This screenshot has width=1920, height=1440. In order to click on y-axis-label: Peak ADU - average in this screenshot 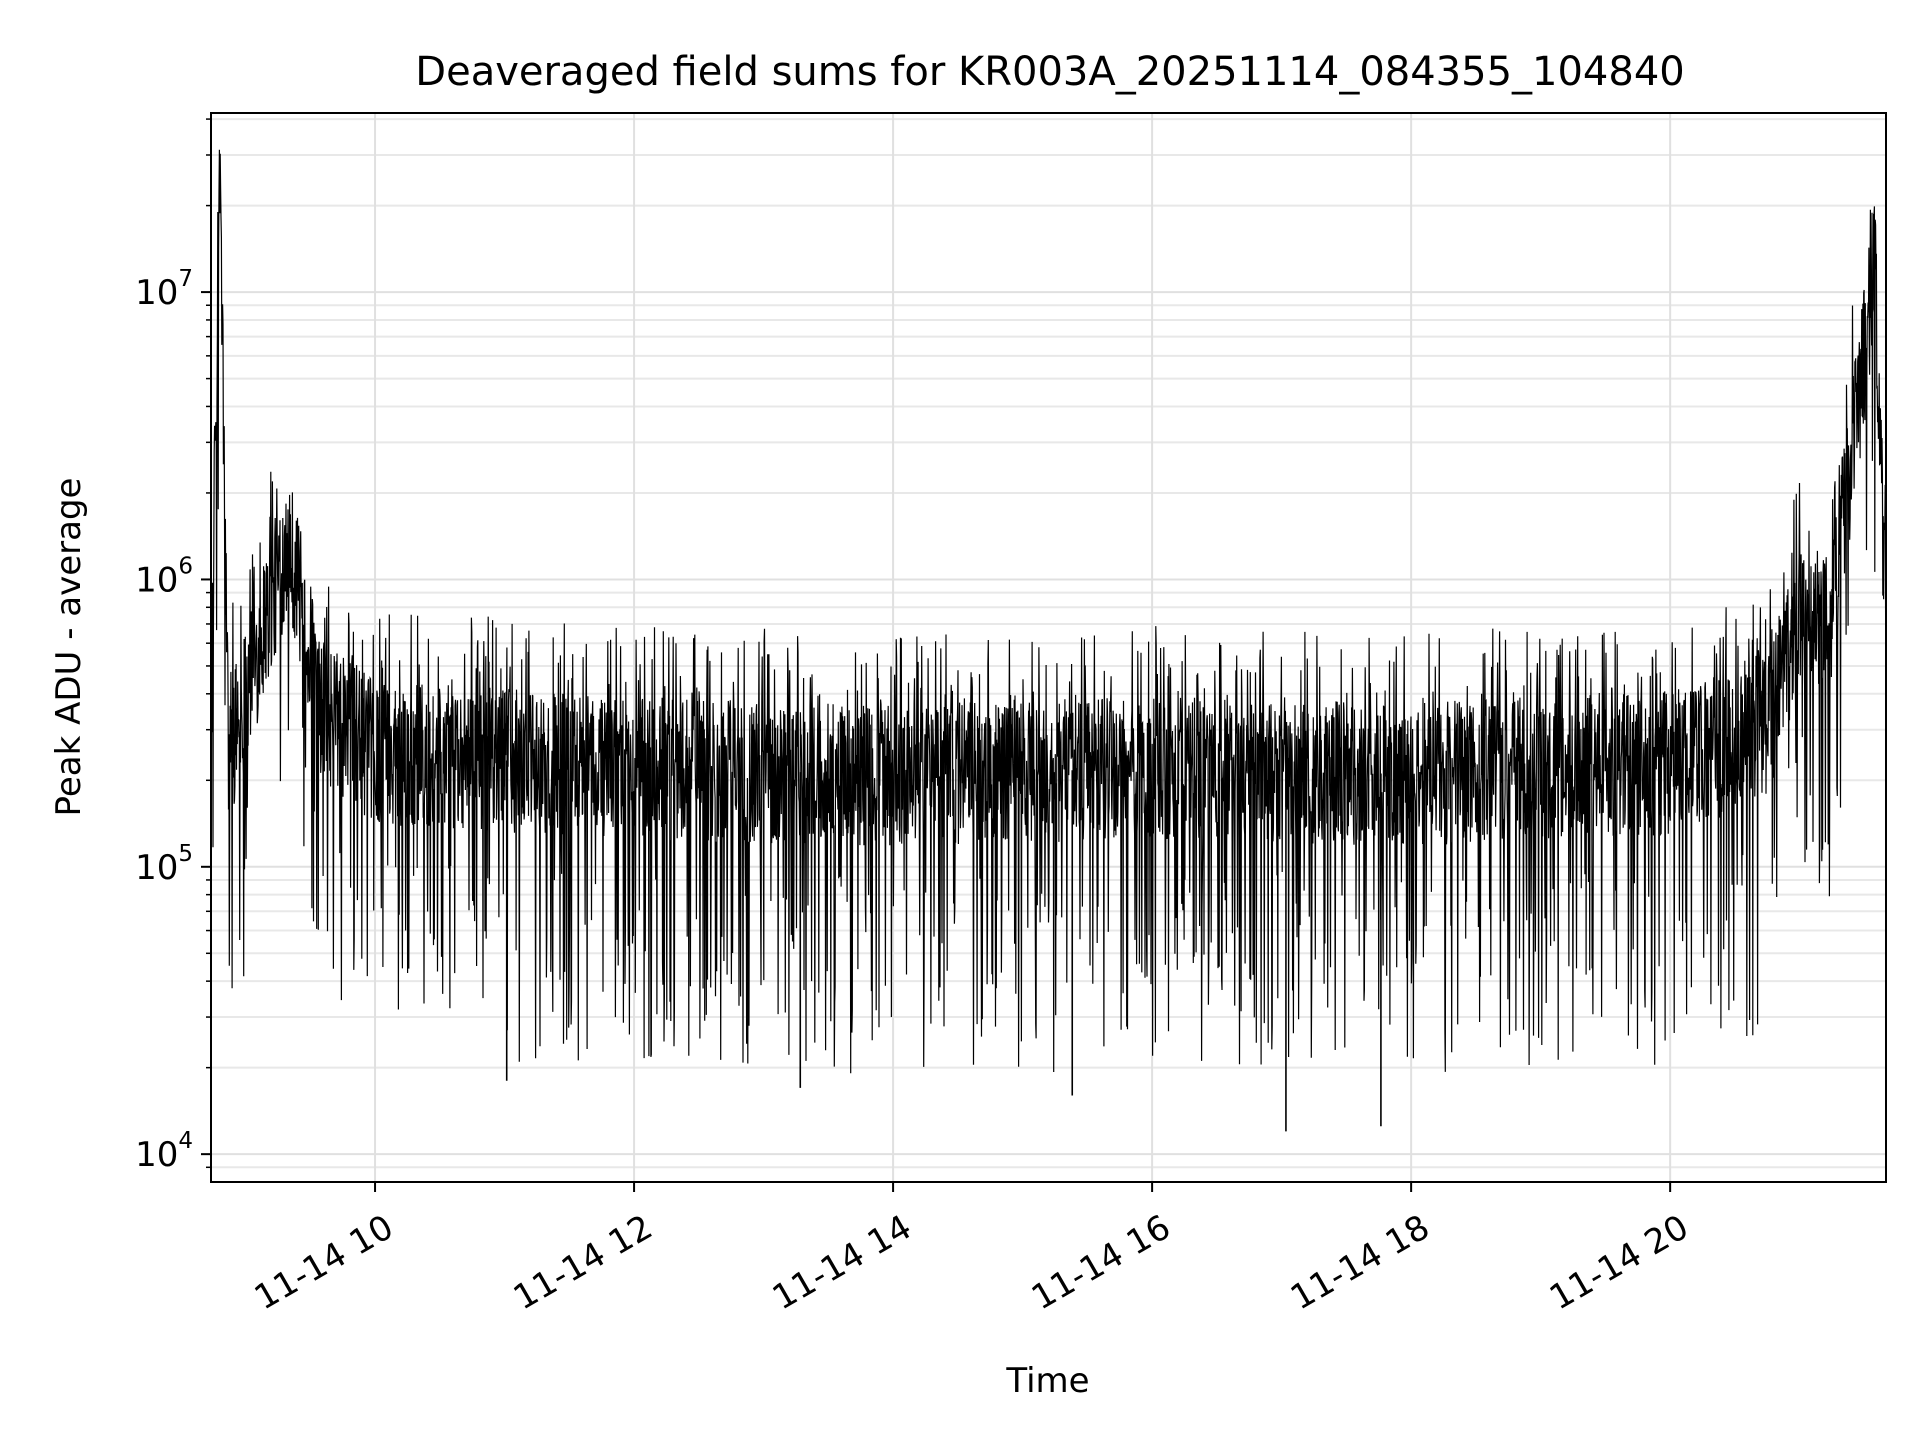, I will do `click(69, 647)`.